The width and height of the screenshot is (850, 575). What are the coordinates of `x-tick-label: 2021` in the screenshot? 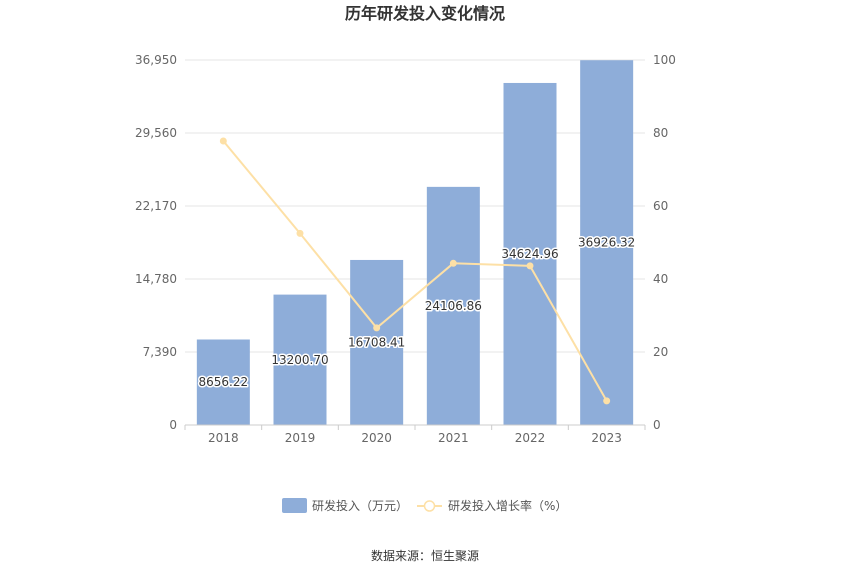 It's located at (453, 438).